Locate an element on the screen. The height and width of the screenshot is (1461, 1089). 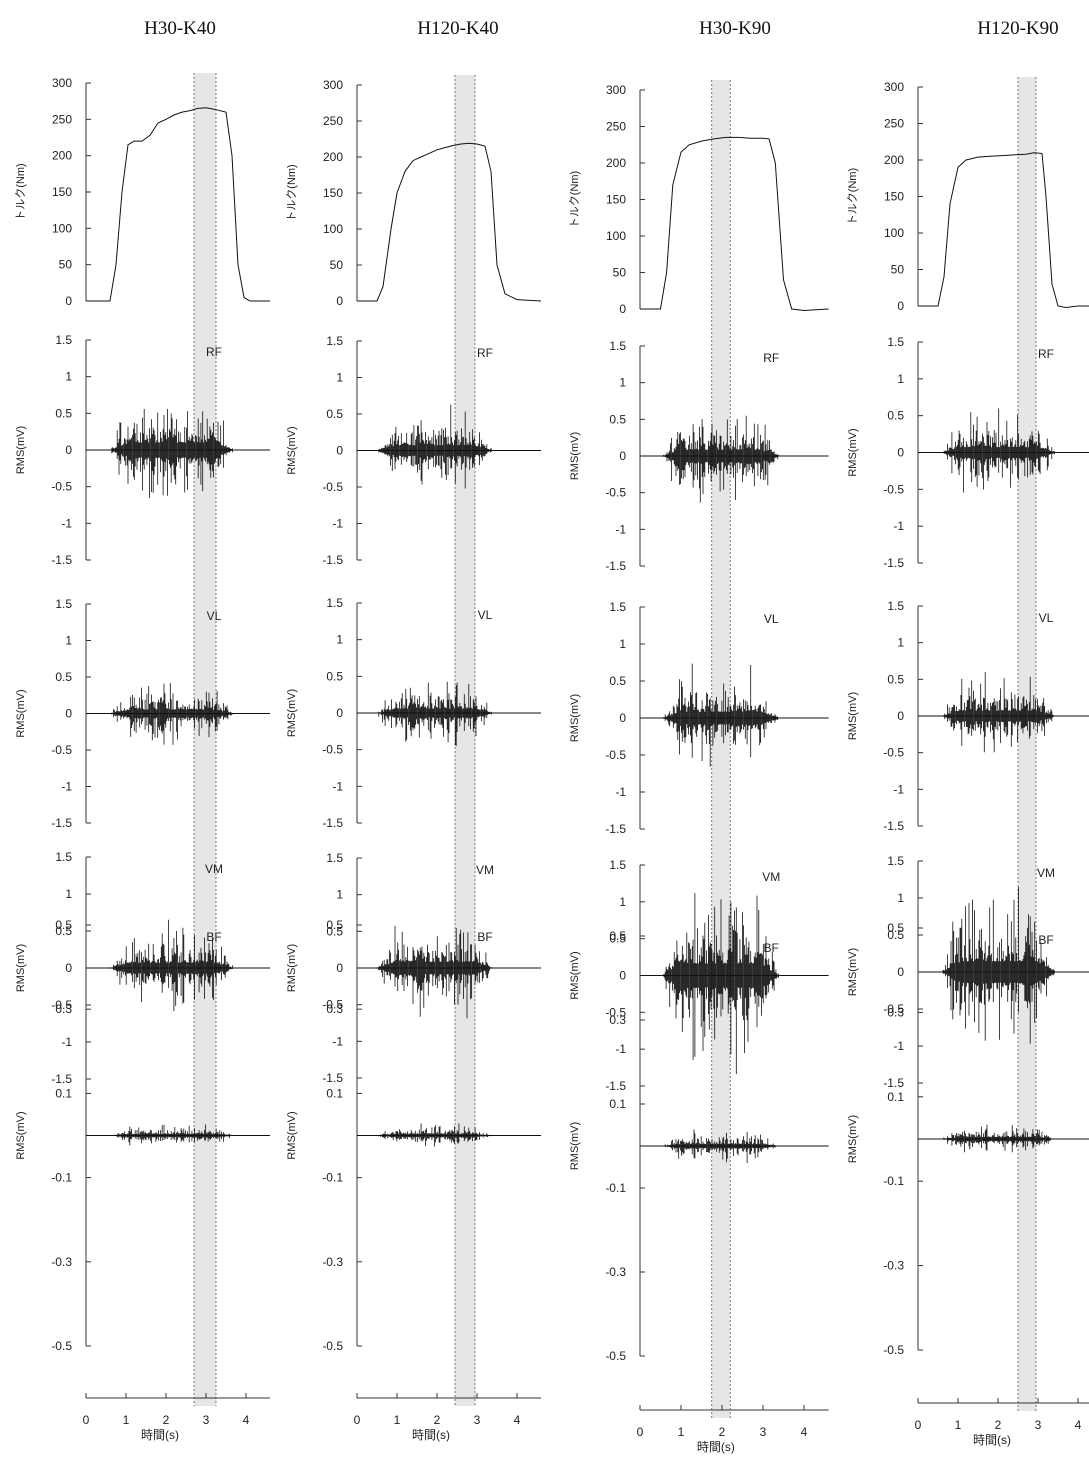
y-tick-label: -0.3 is located at coordinates (332, 1262).